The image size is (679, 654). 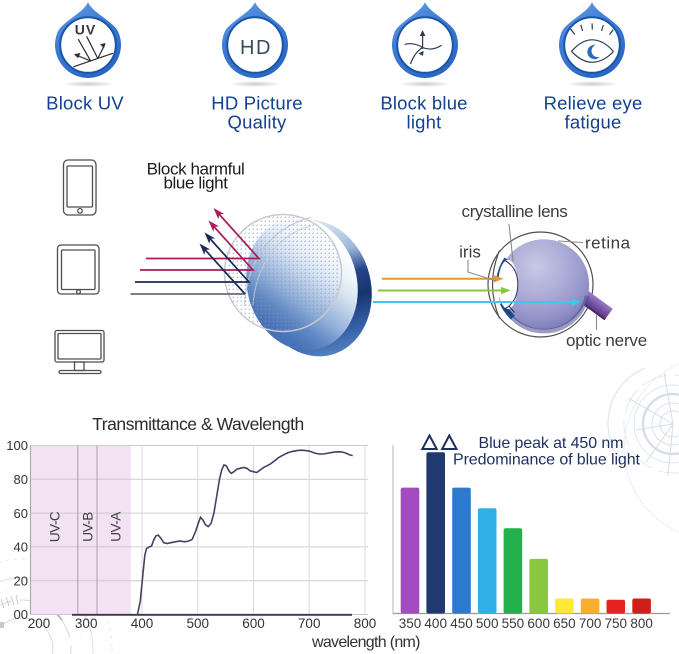 I want to click on svg-text: Blue peak at 450 nm, so click(x=551, y=443).